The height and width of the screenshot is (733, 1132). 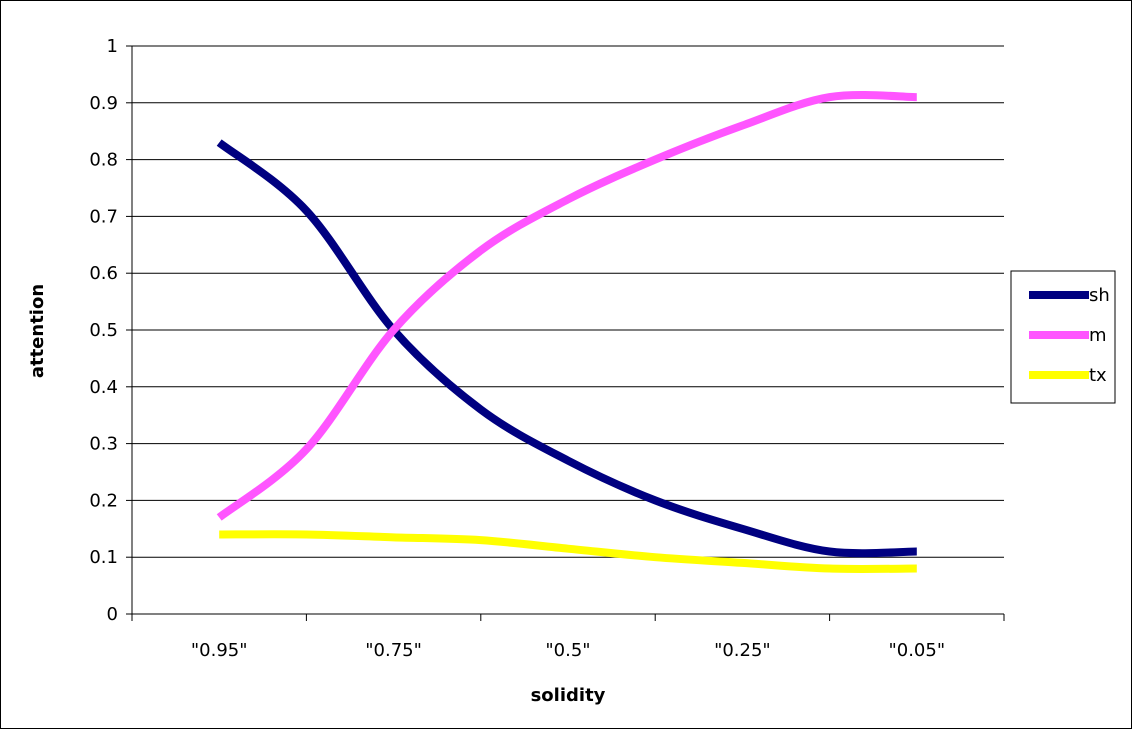 I want to click on legend-label: m, so click(x=1098, y=335).